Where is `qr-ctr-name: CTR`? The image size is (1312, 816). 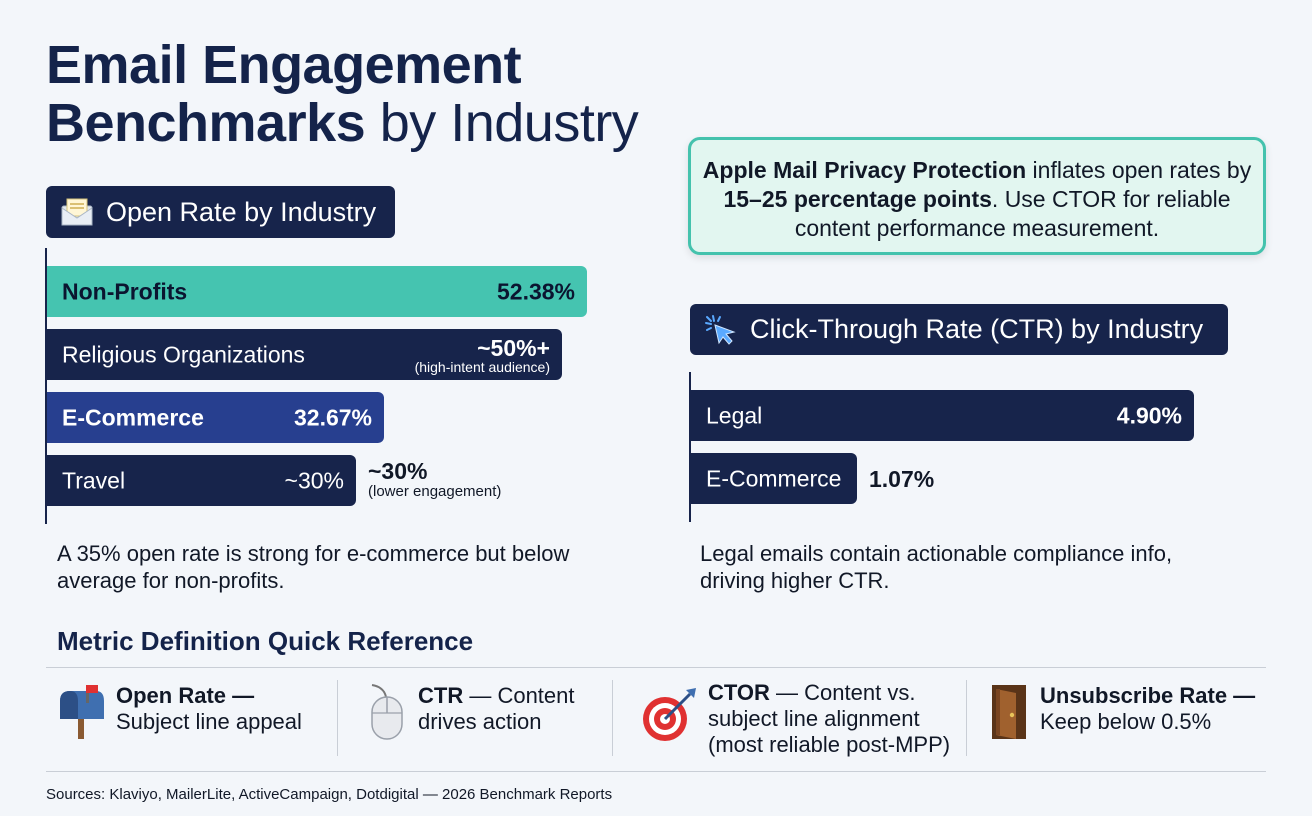 qr-ctr-name: CTR is located at coordinates (441, 695).